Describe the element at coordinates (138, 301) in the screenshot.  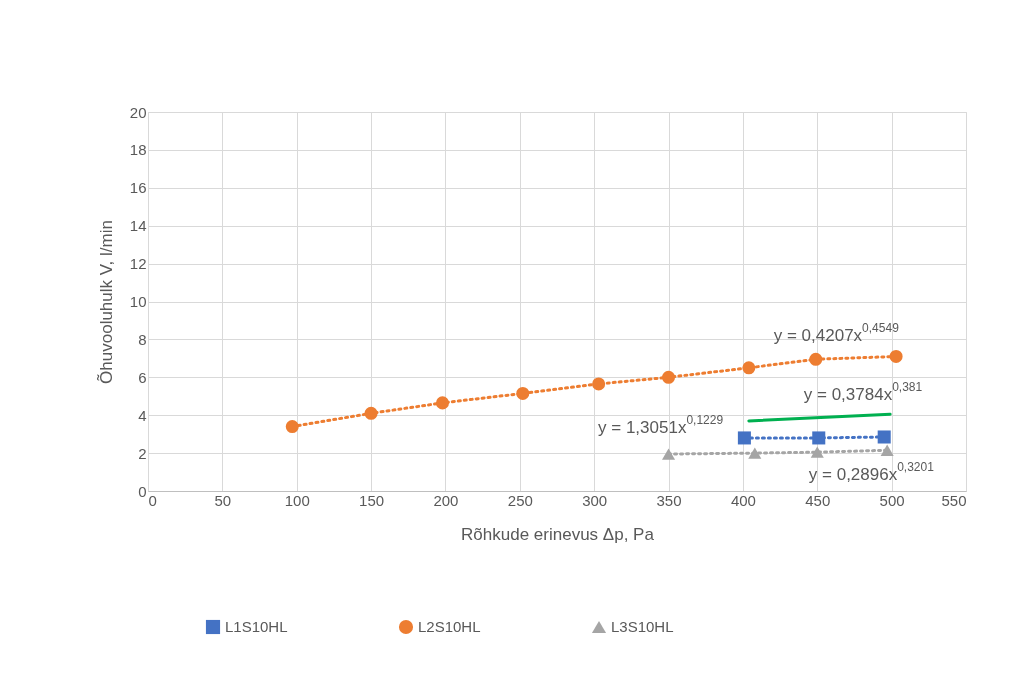
I see `y-tick-label: 10` at that location.